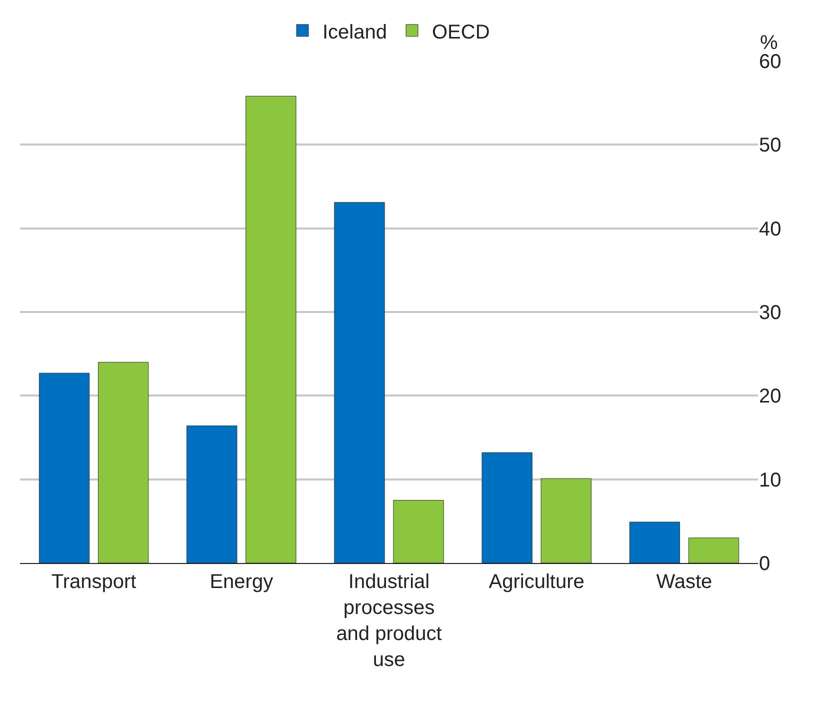 This screenshot has height=713, width=828. What do you see at coordinates (770, 480) in the screenshot?
I see `y-tick-label: 10` at bounding box center [770, 480].